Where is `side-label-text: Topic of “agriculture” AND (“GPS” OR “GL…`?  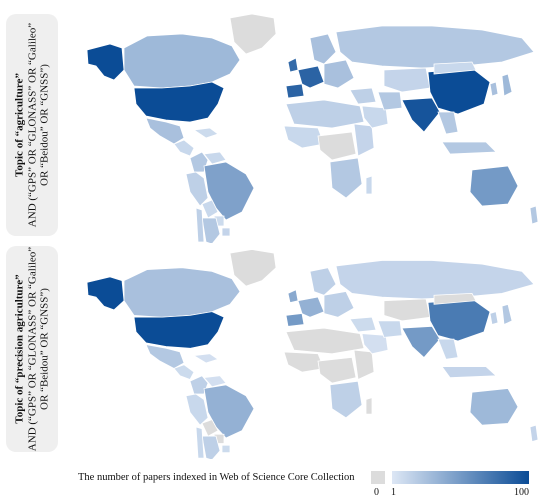
side-label-text: Topic of “agriculture” AND (“GPS” OR “GL… is located at coordinates (32, 125).